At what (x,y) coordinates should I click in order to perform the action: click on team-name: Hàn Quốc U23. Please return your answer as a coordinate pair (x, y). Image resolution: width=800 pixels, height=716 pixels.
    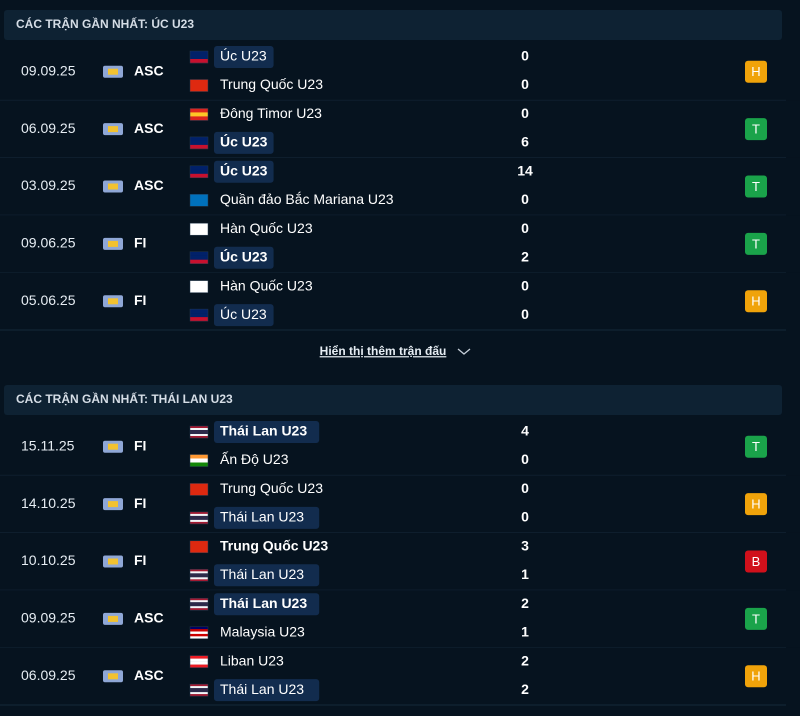
    Looking at the image, I should click on (266, 228).